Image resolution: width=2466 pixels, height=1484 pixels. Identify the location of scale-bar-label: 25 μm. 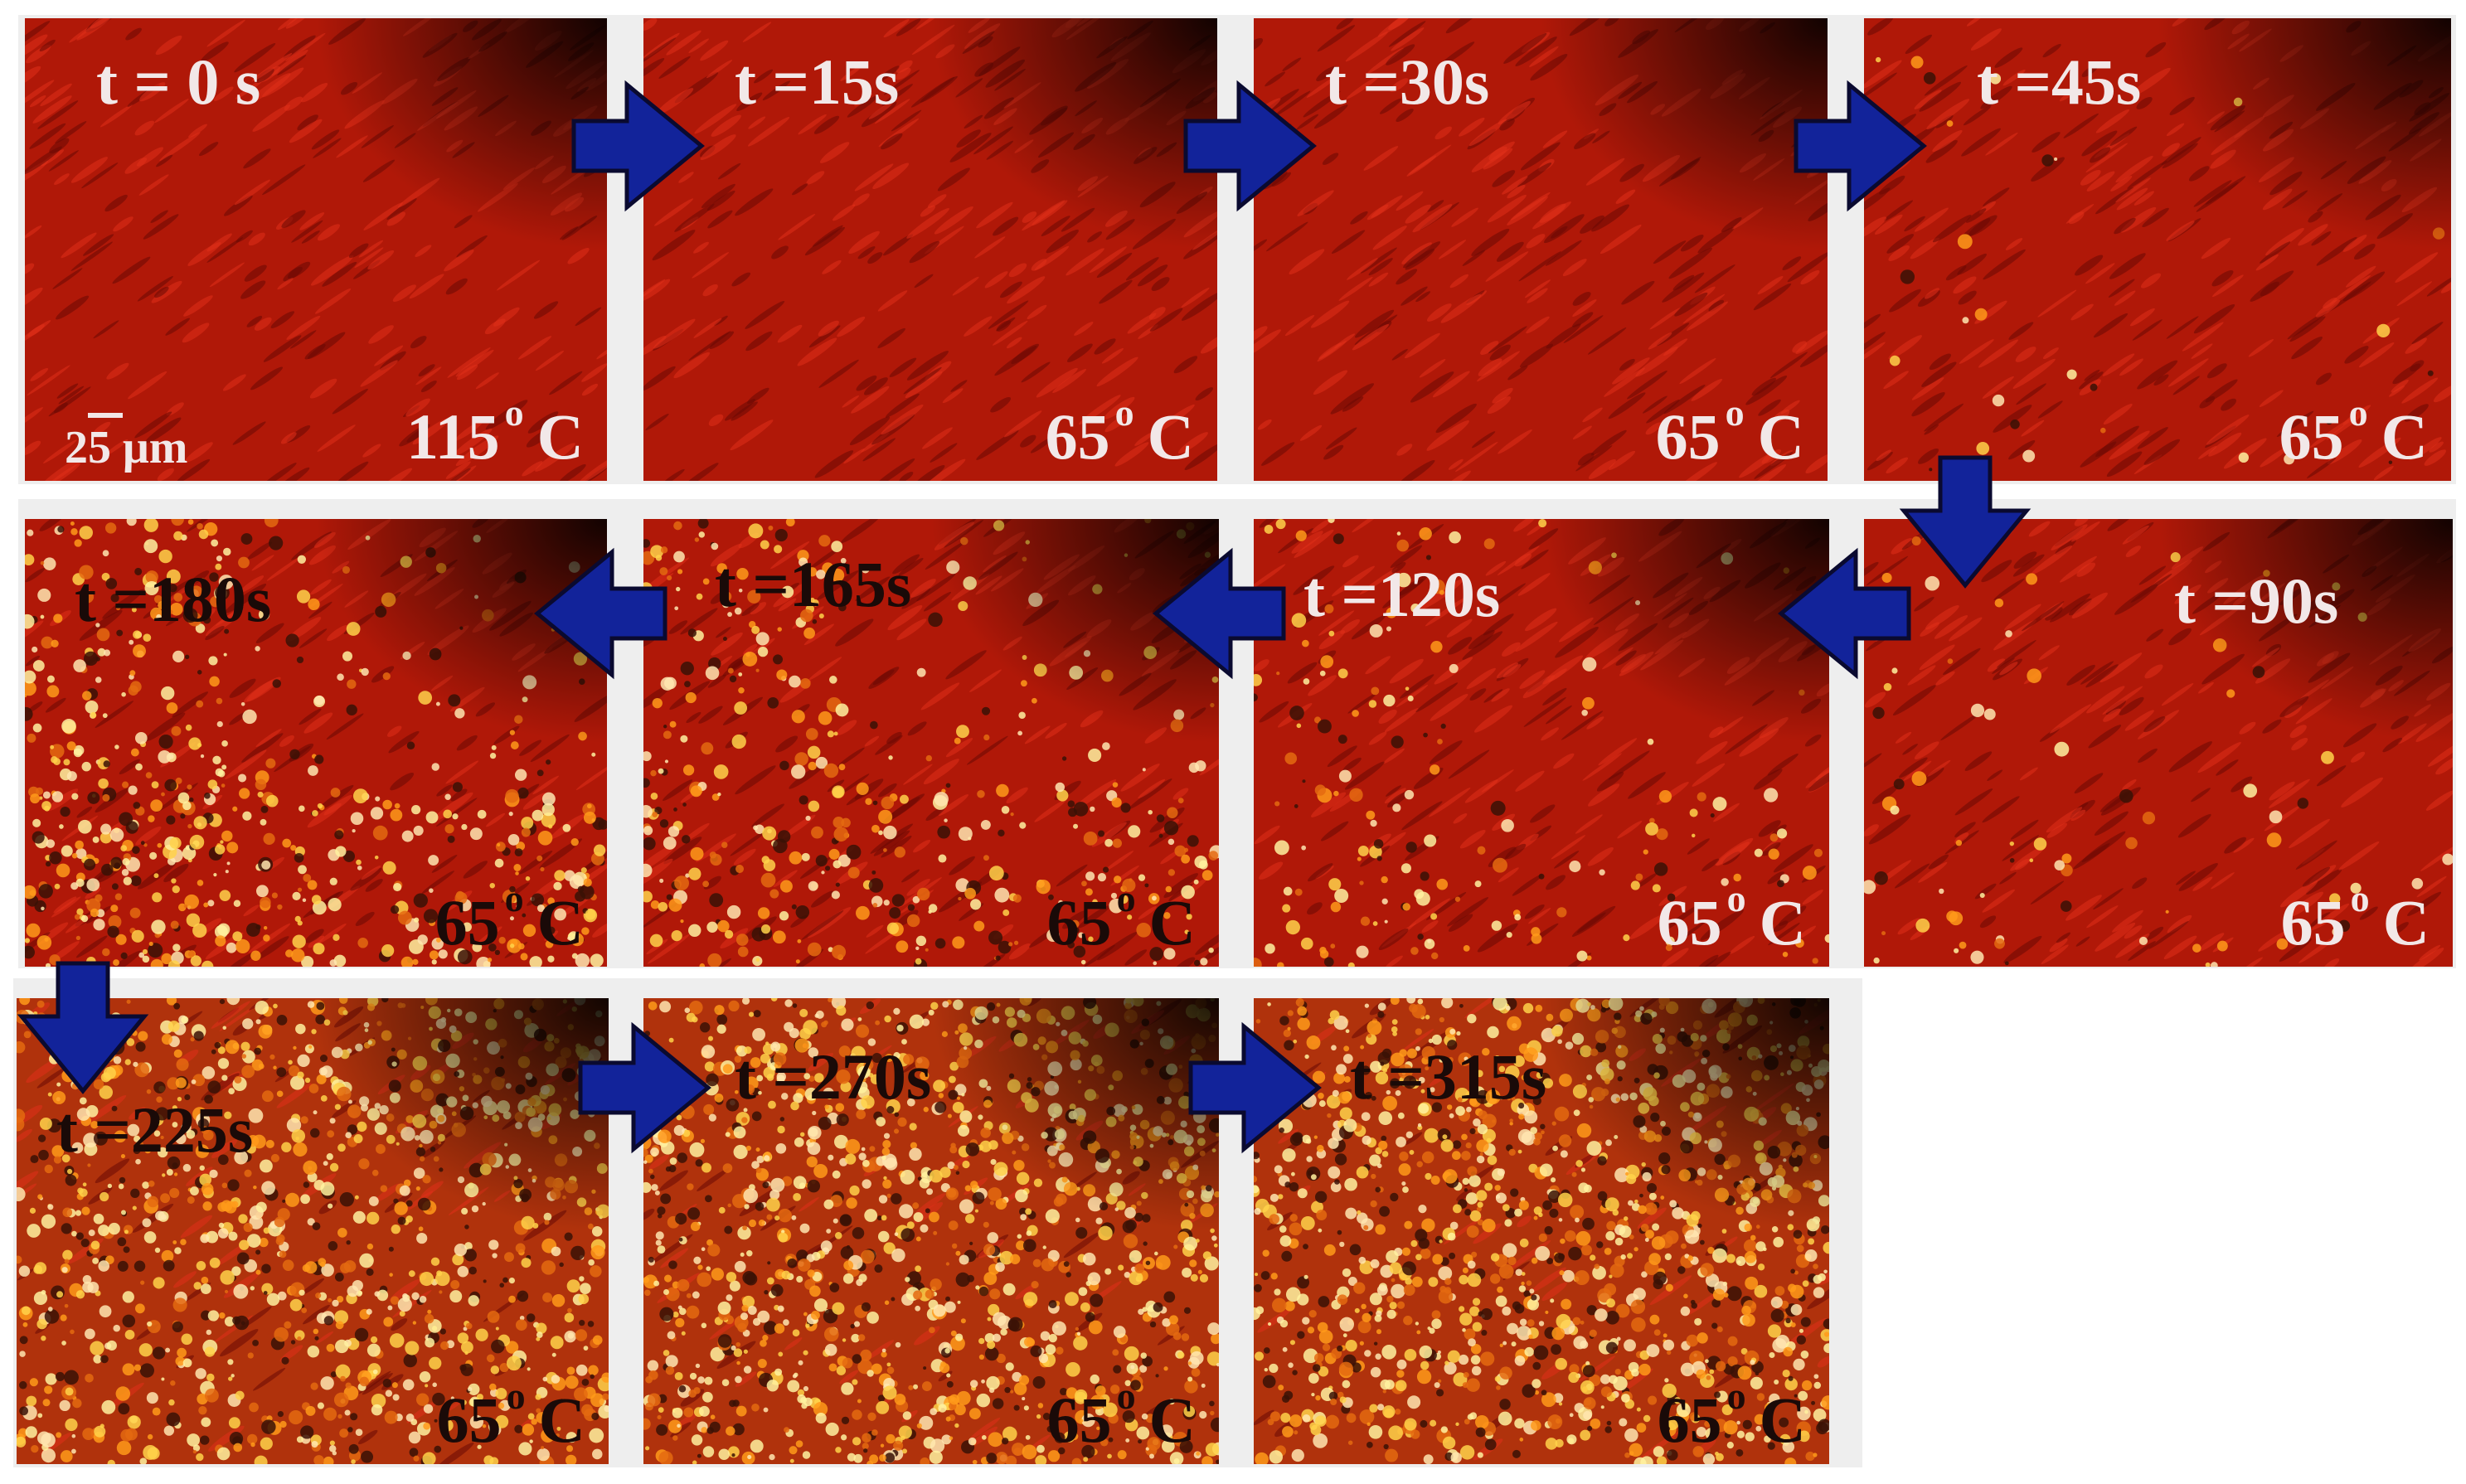
(126, 442).